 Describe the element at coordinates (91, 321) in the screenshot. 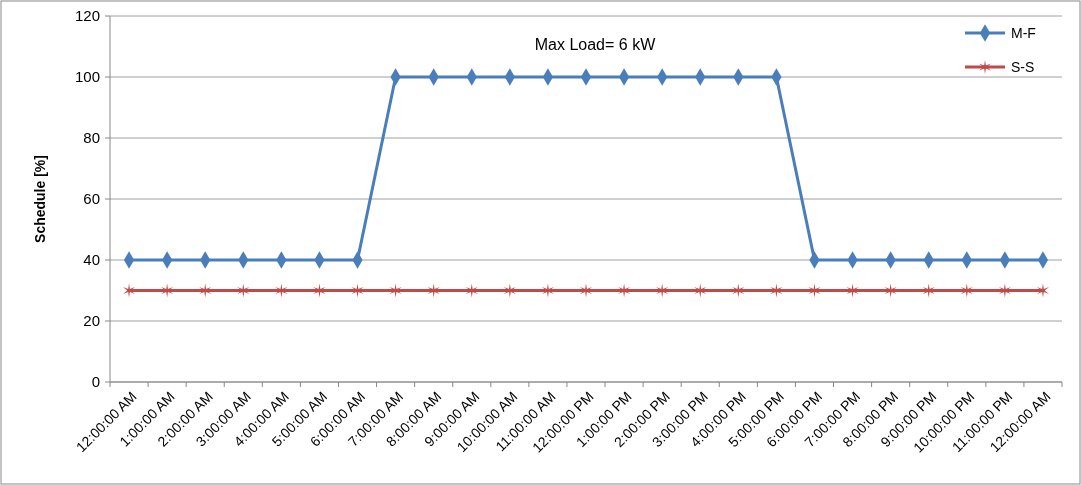

I see `y-tick-label: 20` at that location.